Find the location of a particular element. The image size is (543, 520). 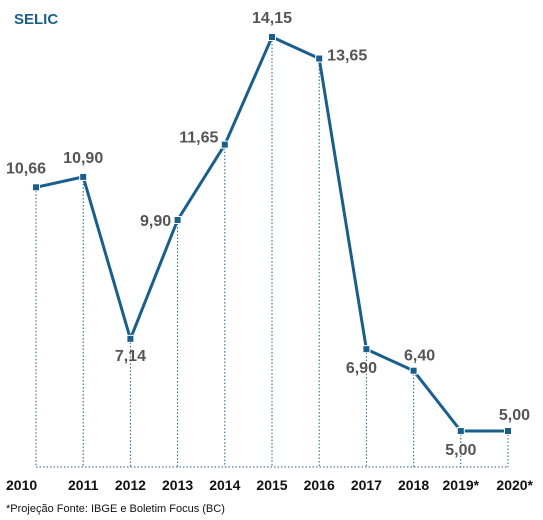

x-tick-label: 2010 is located at coordinates (21, 485).